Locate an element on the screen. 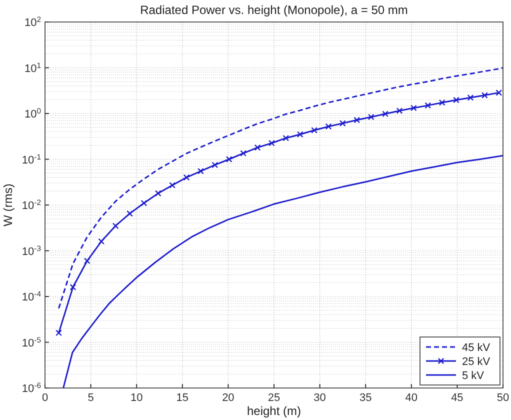 The height and width of the screenshot is (420, 511). x-tick-label: 40 is located at coordinates (411, 398).